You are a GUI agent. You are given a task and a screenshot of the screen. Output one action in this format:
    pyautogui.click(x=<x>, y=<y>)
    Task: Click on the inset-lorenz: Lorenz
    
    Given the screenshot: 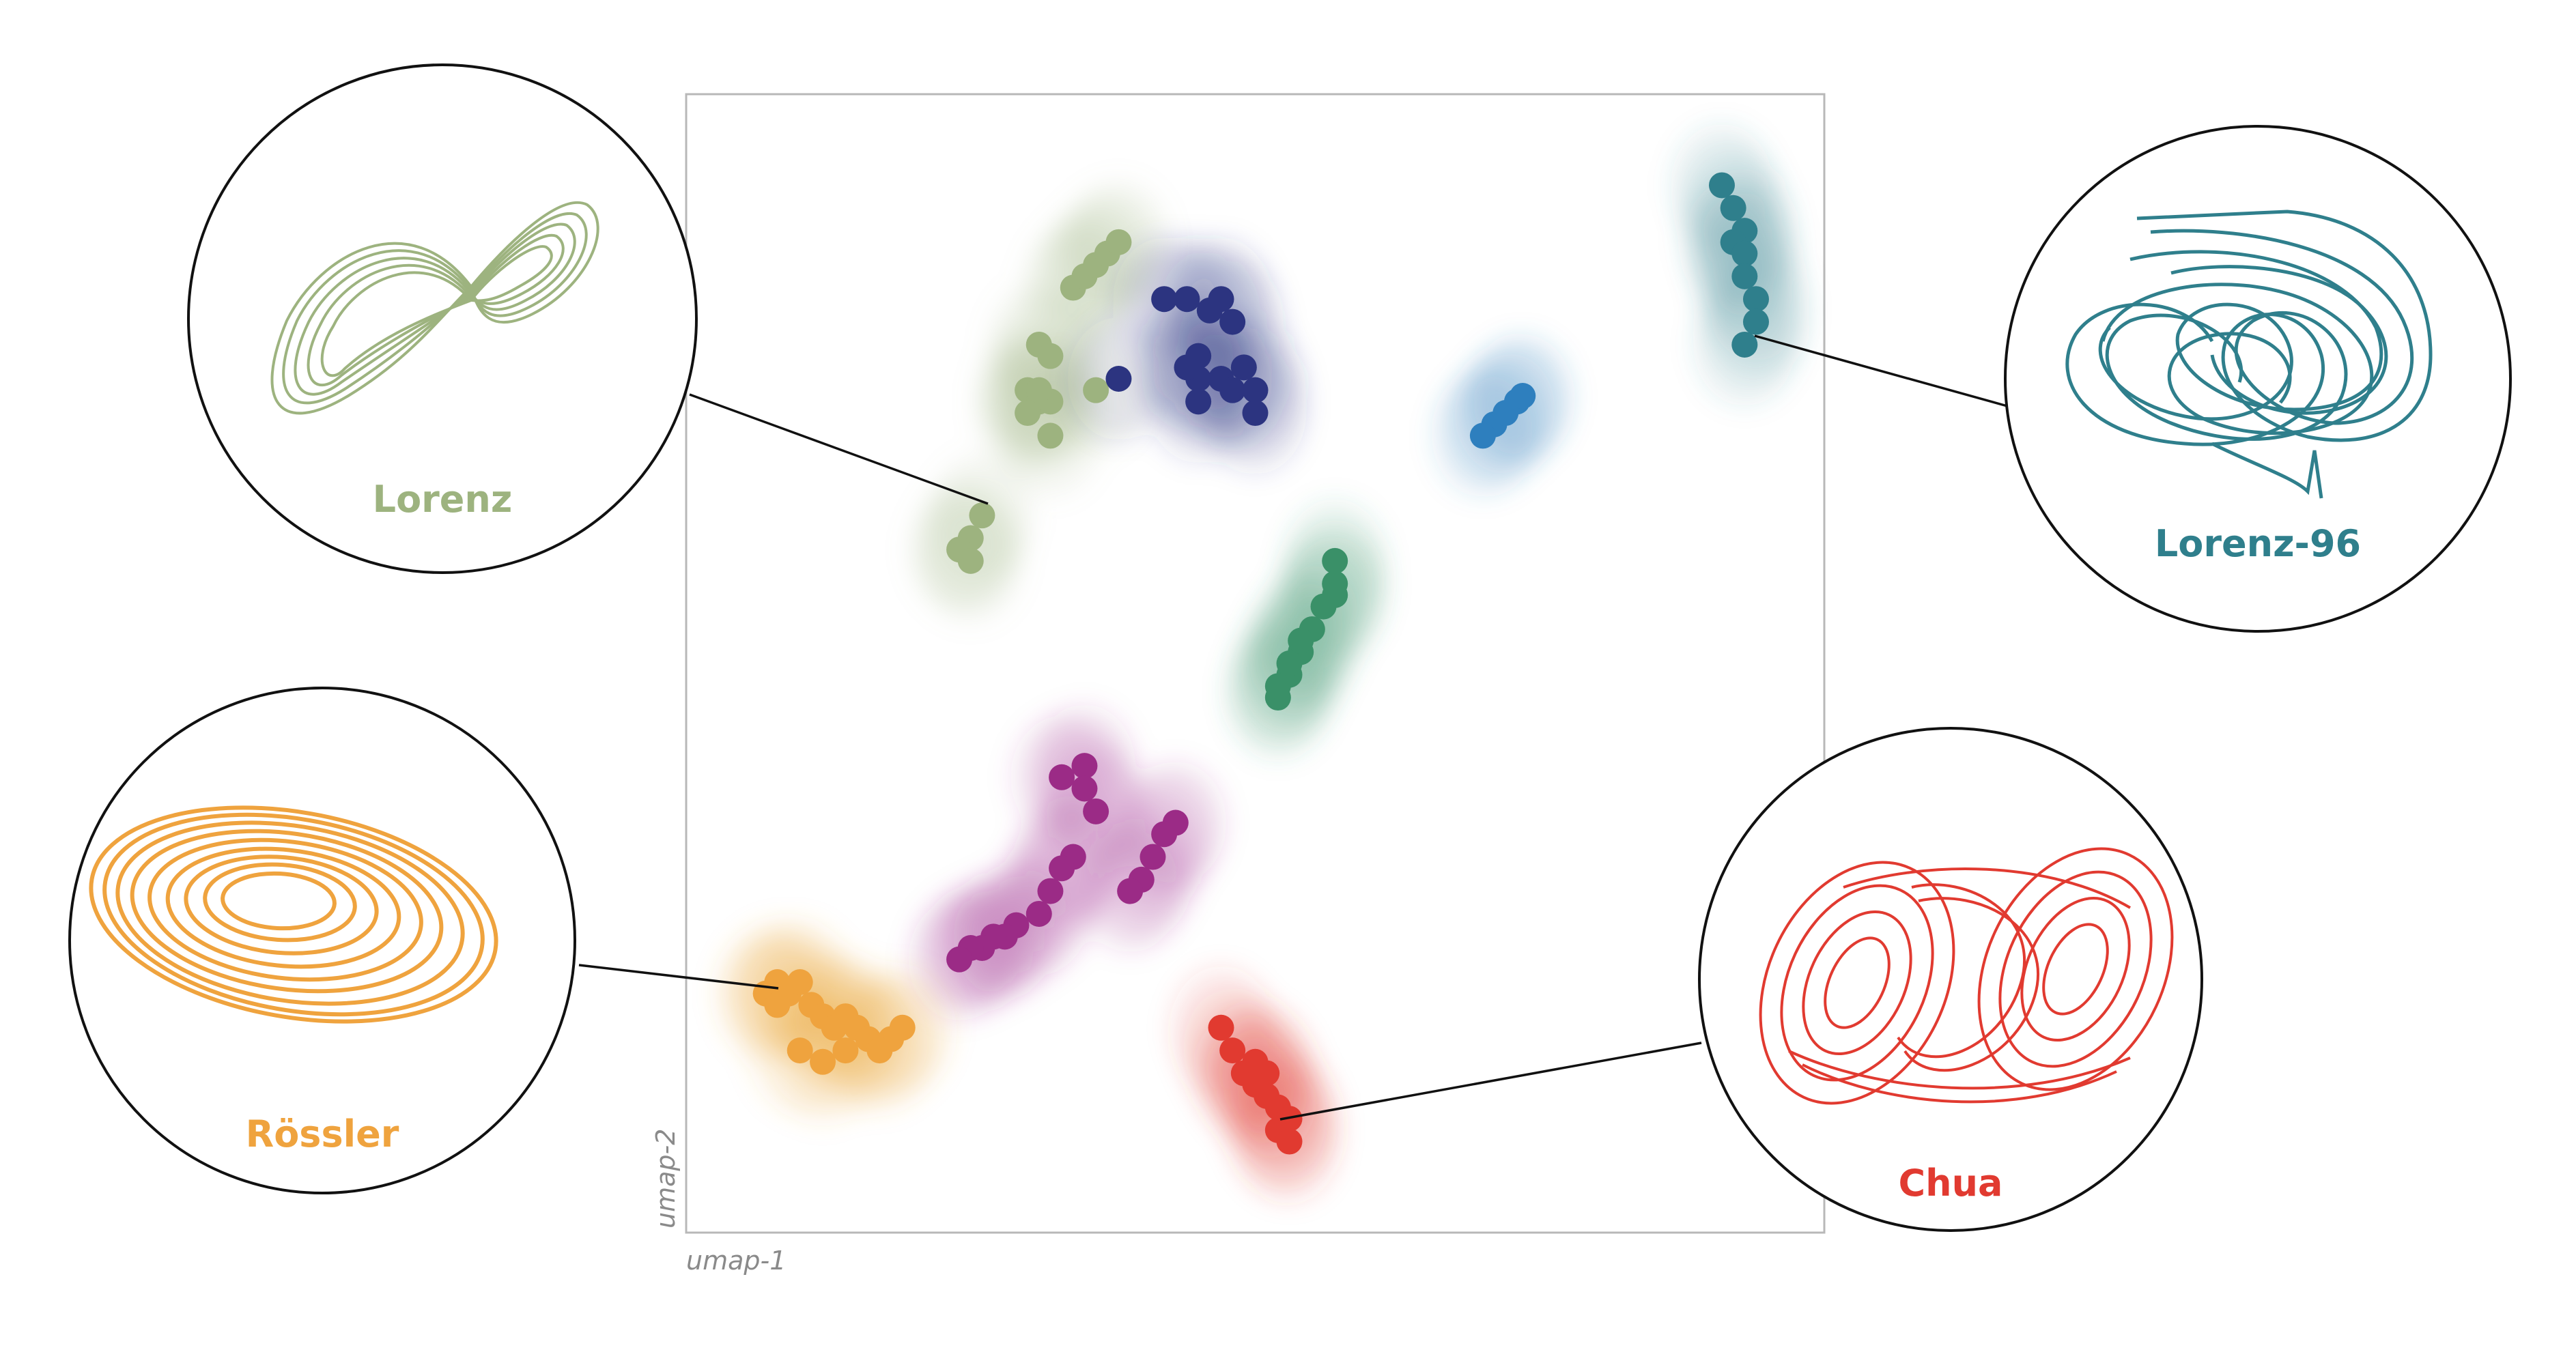 What is the action you would take?
    pyautogui.click(x=442, y=318)
    